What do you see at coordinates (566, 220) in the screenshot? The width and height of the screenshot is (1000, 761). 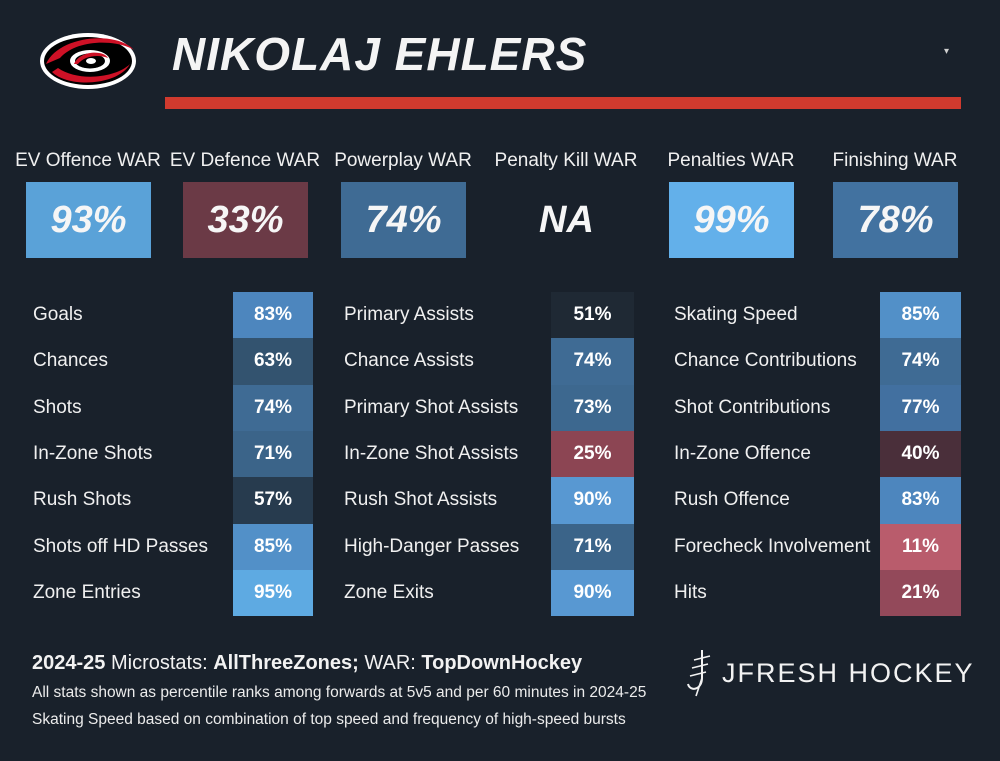 I see `war-value: NA` at bounding box center [566, 220].